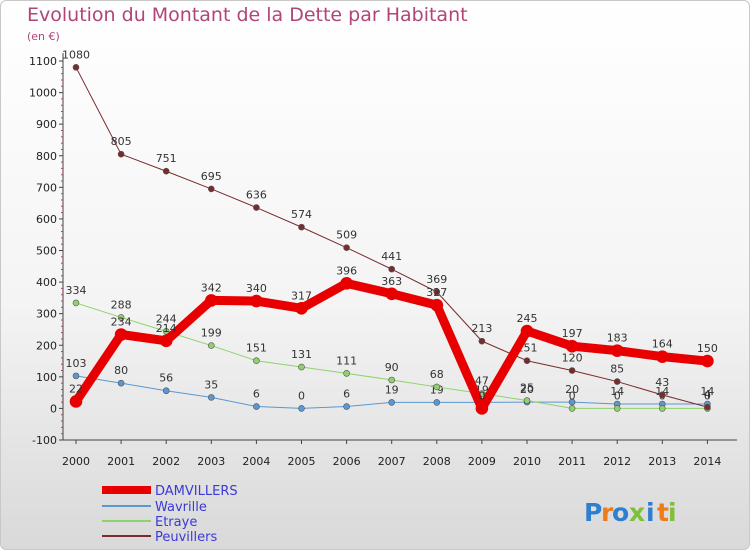 The image size is (750, 550). I want to click on logo-letter: P, so click(593, 512).